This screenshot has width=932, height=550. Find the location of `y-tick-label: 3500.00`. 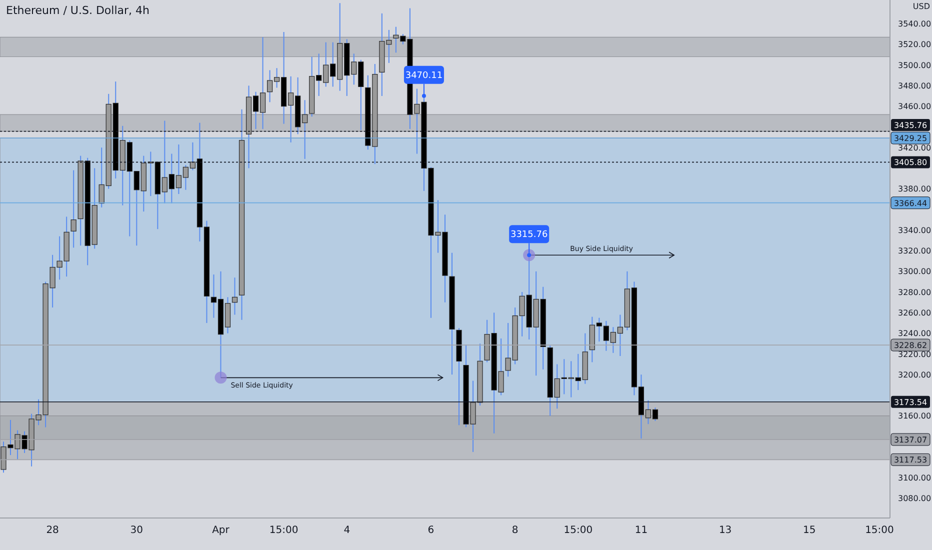

y-tick-label: 3500.00 is located at coordinates (915, 65).